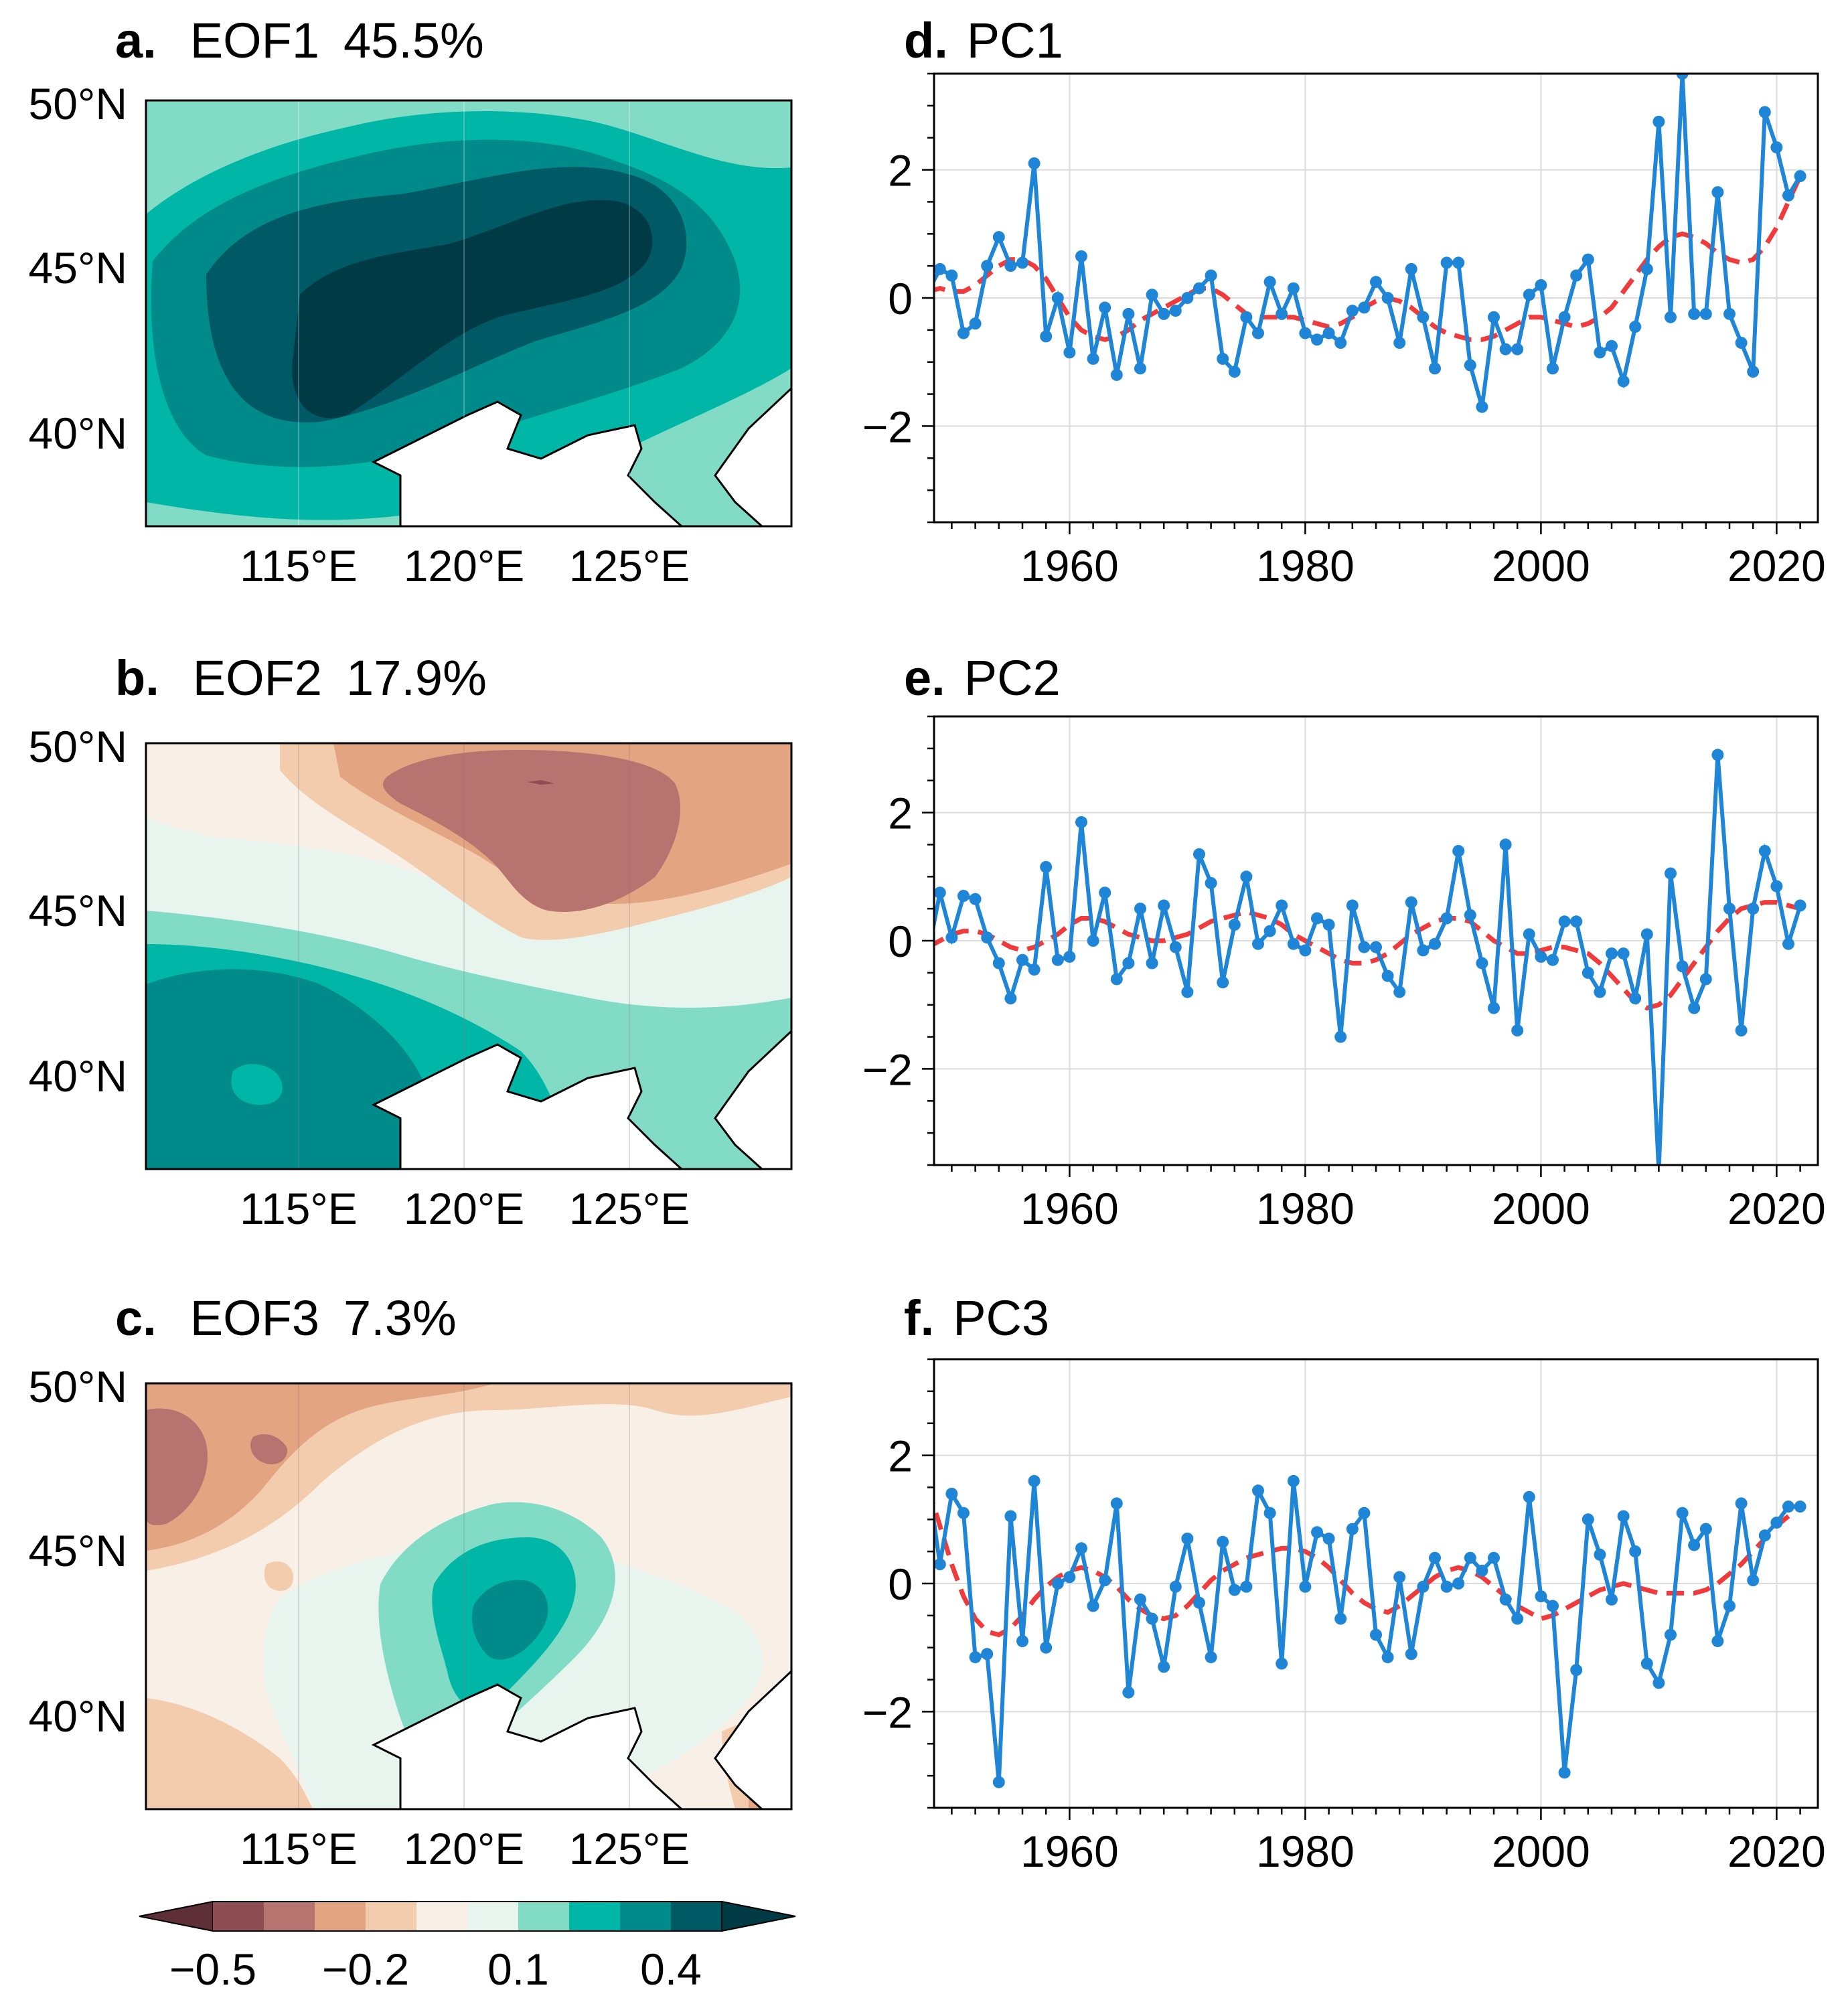 This screenshot has height=2006, width=1848. What do you see at coordinates (528, 464) in the screenshot?
I see `eof1-bohai-sea` at bounding box center [528, 464].